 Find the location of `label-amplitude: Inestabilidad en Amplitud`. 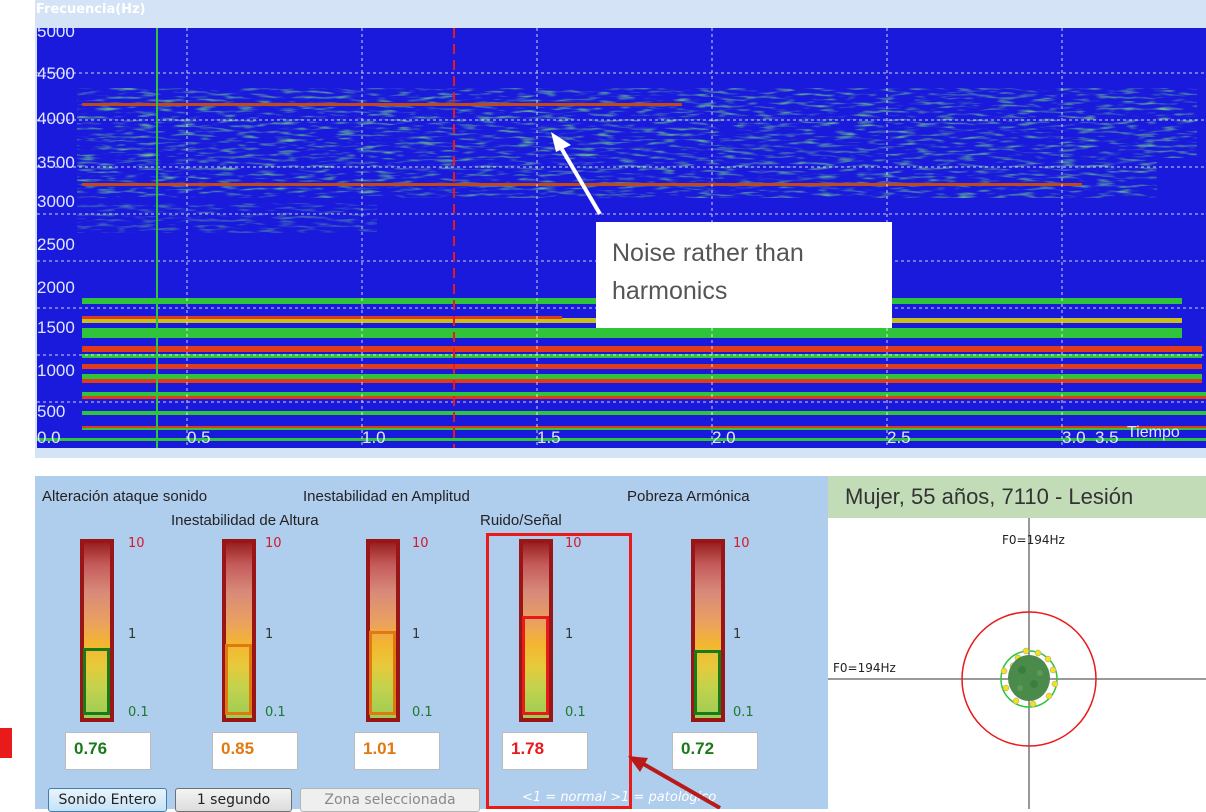

label-amplitude: Inestabilidad en Amplitud is located at coordinates (386, 496).